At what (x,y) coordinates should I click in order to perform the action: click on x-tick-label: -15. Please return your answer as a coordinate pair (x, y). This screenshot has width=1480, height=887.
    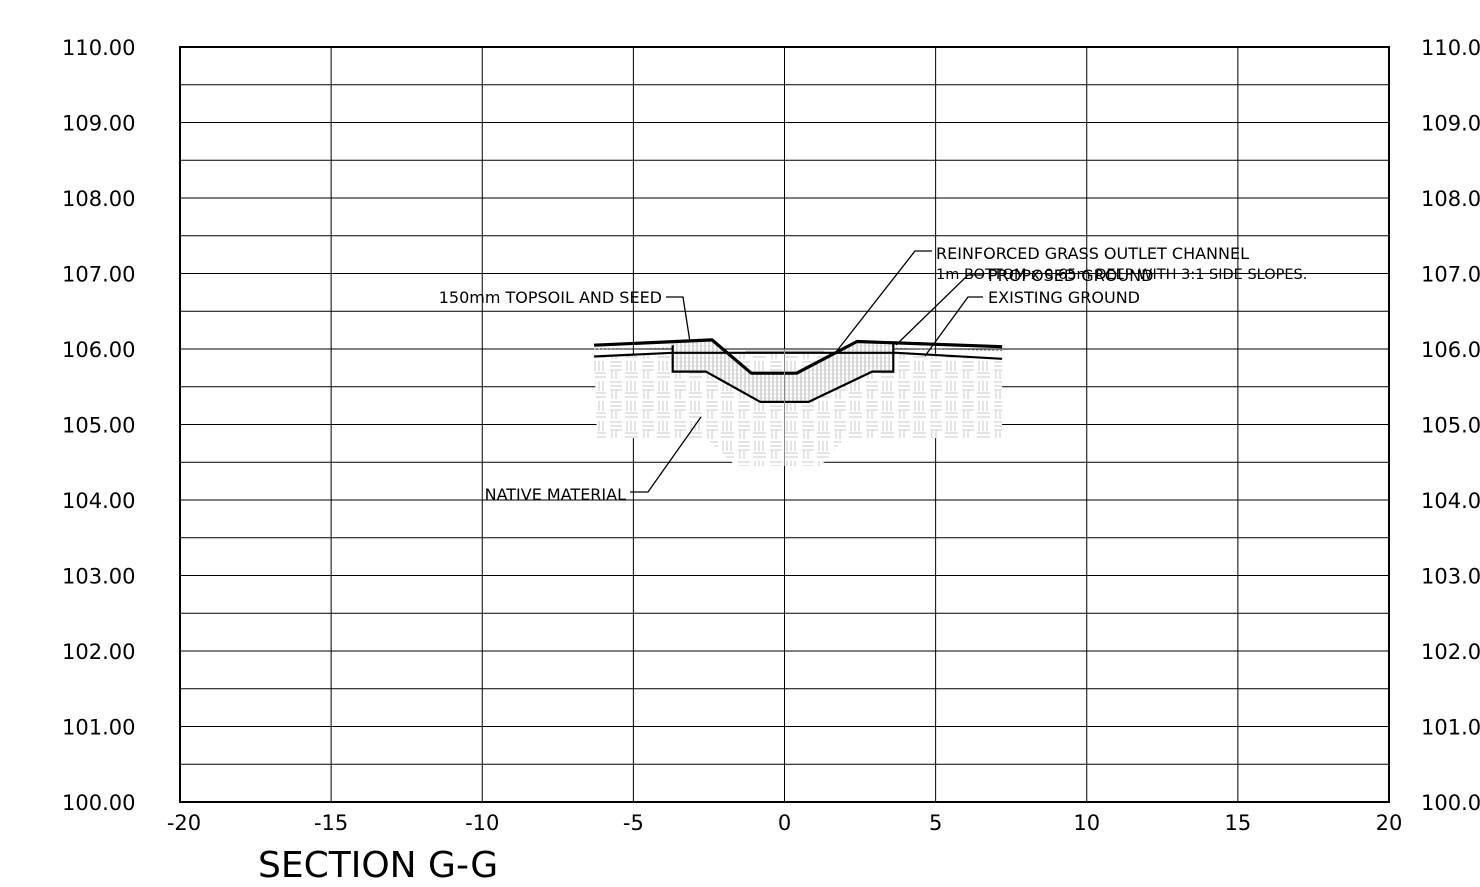
    Looking at the image, I should click on (331, 823).